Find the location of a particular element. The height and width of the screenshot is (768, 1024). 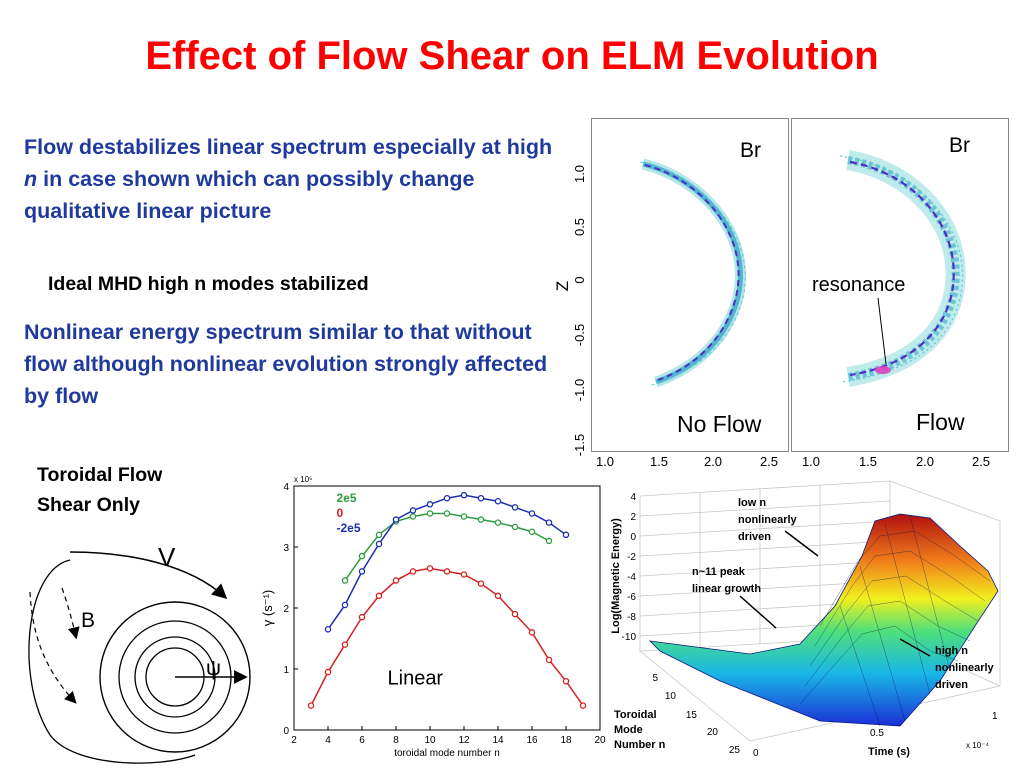

br-label-left: Br is located at coordinates (750, 150).